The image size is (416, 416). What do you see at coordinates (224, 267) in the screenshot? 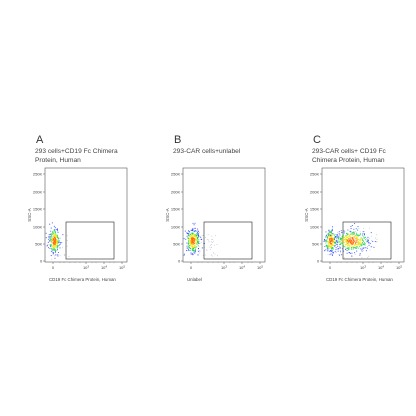
I see `x-tick-label: 103` at bounding box center [224, 267].